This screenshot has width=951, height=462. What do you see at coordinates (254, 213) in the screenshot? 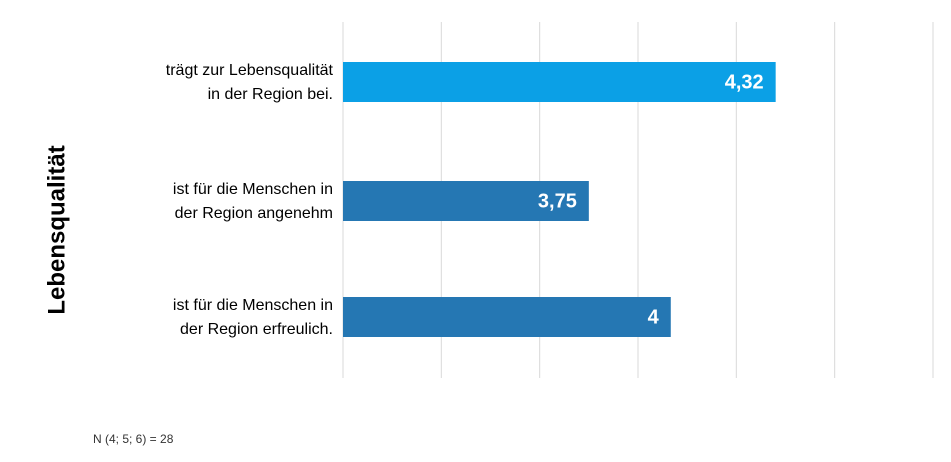
I see `category-label: der Region angenehm` at bounding box center [254, 213].